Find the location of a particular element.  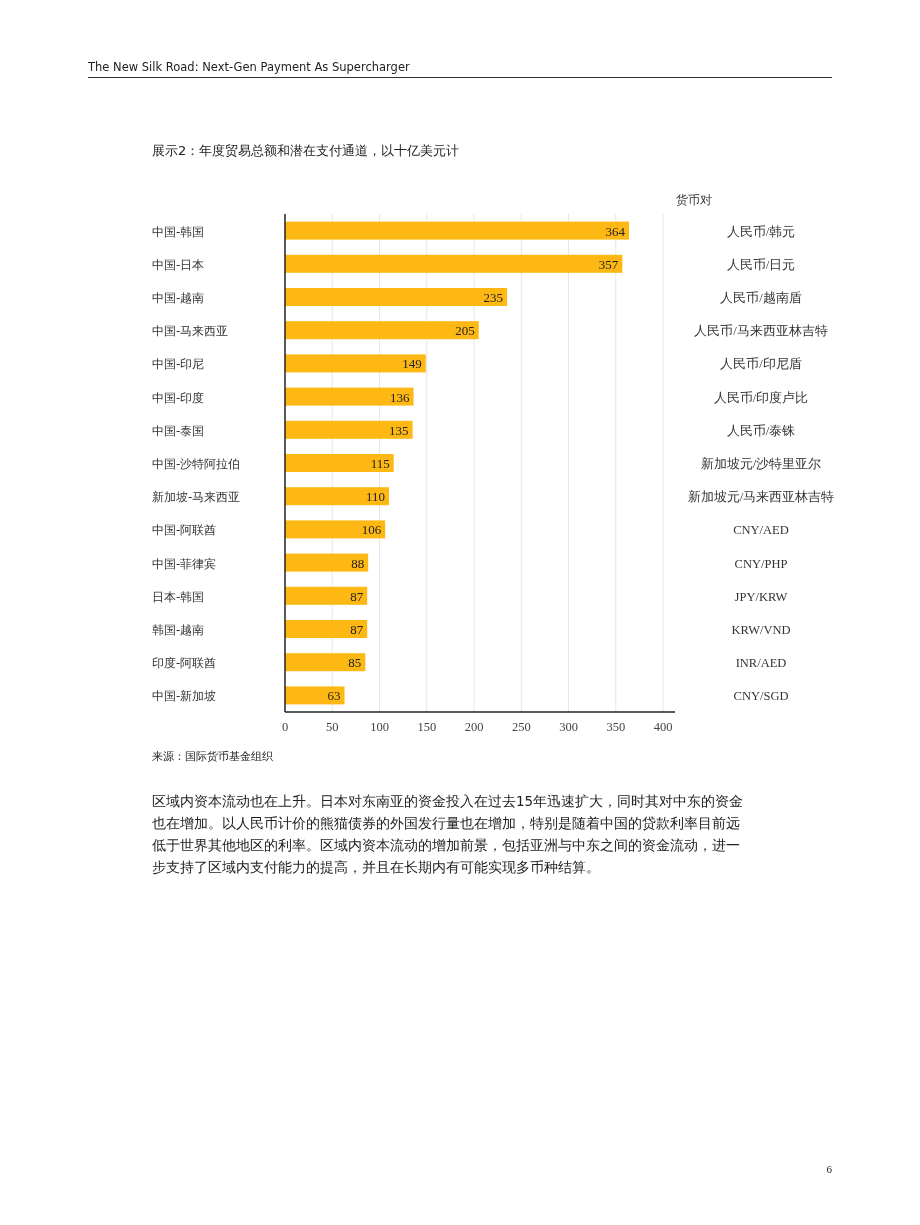

y-tick-label: 中国-阿联酋 is located at coordinates (184, 530).